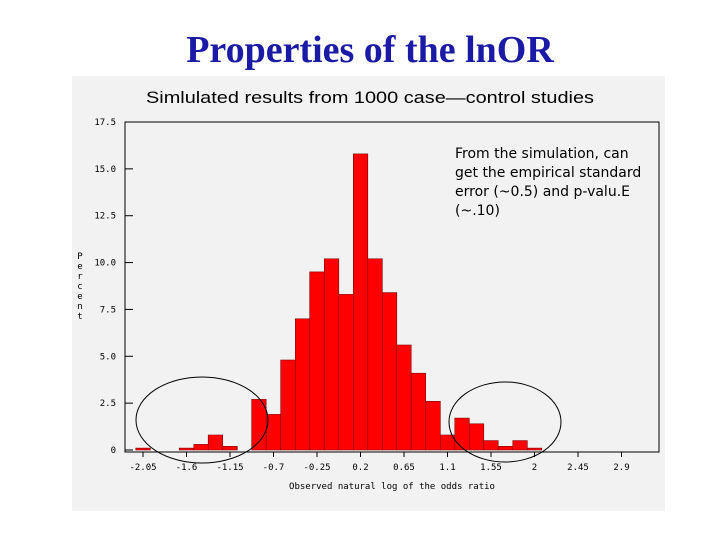  Describe the element at coordinates (80, 277) in the screenshot. I see `y-axis-label-letter: r` at that location.